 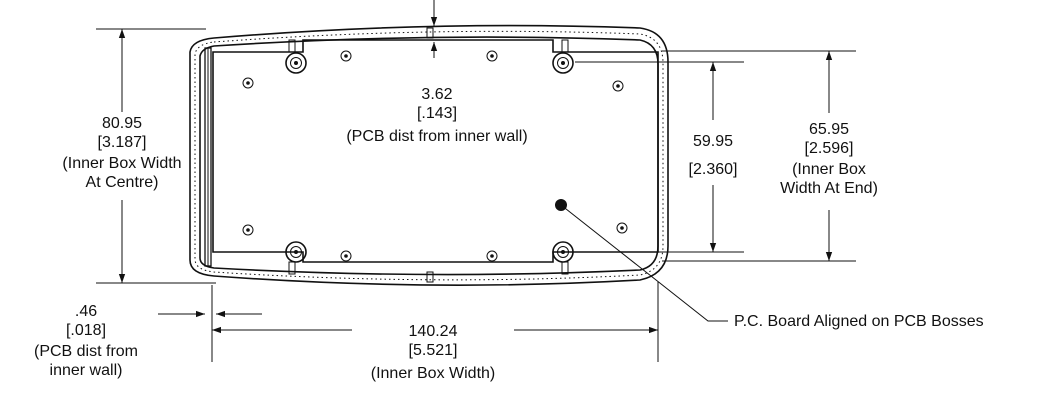 I want to click on dim-value-in: [5.521], so click(x=433, y=350).